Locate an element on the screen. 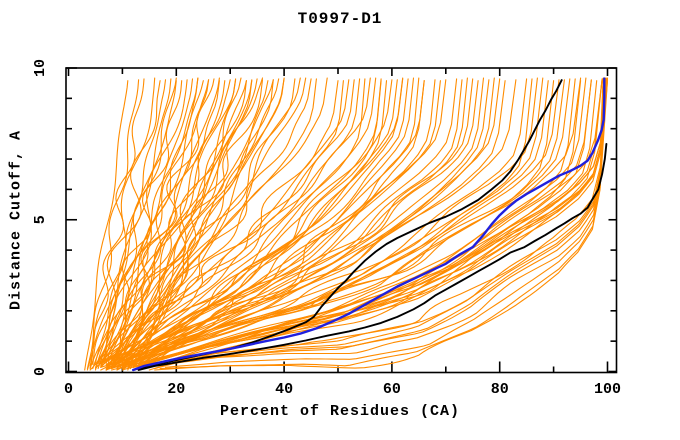 The image size is (680, 440). x-tick-label: 0 is located at coordinates (68, 389).